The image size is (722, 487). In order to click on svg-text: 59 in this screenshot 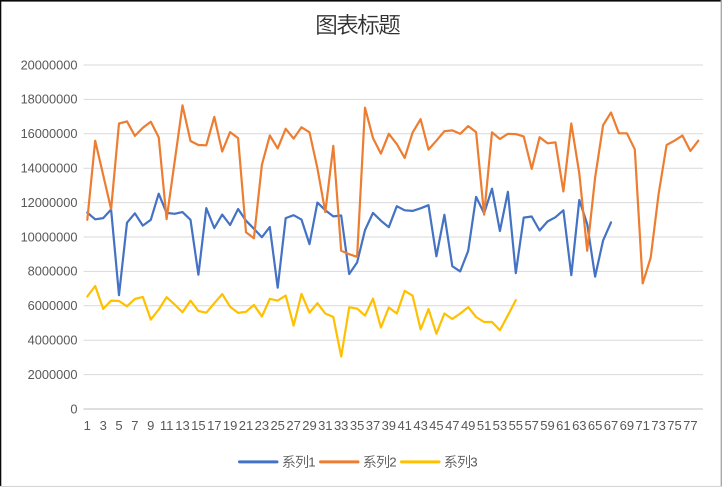, I will do `click(547, 425)`.